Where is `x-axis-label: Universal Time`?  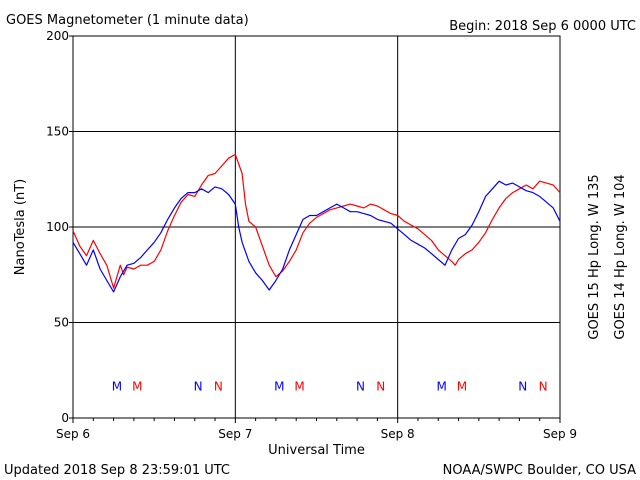 x-axis-label: Universal Time is located at coordinates (316, 450).